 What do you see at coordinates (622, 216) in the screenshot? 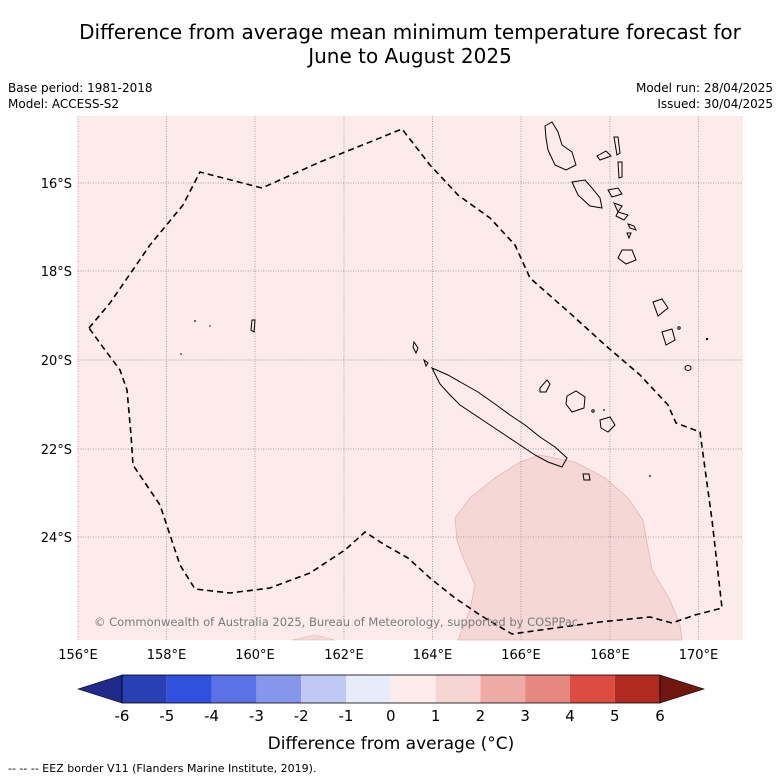
I see `shepherd-islands` at bounding box center [622, 216].